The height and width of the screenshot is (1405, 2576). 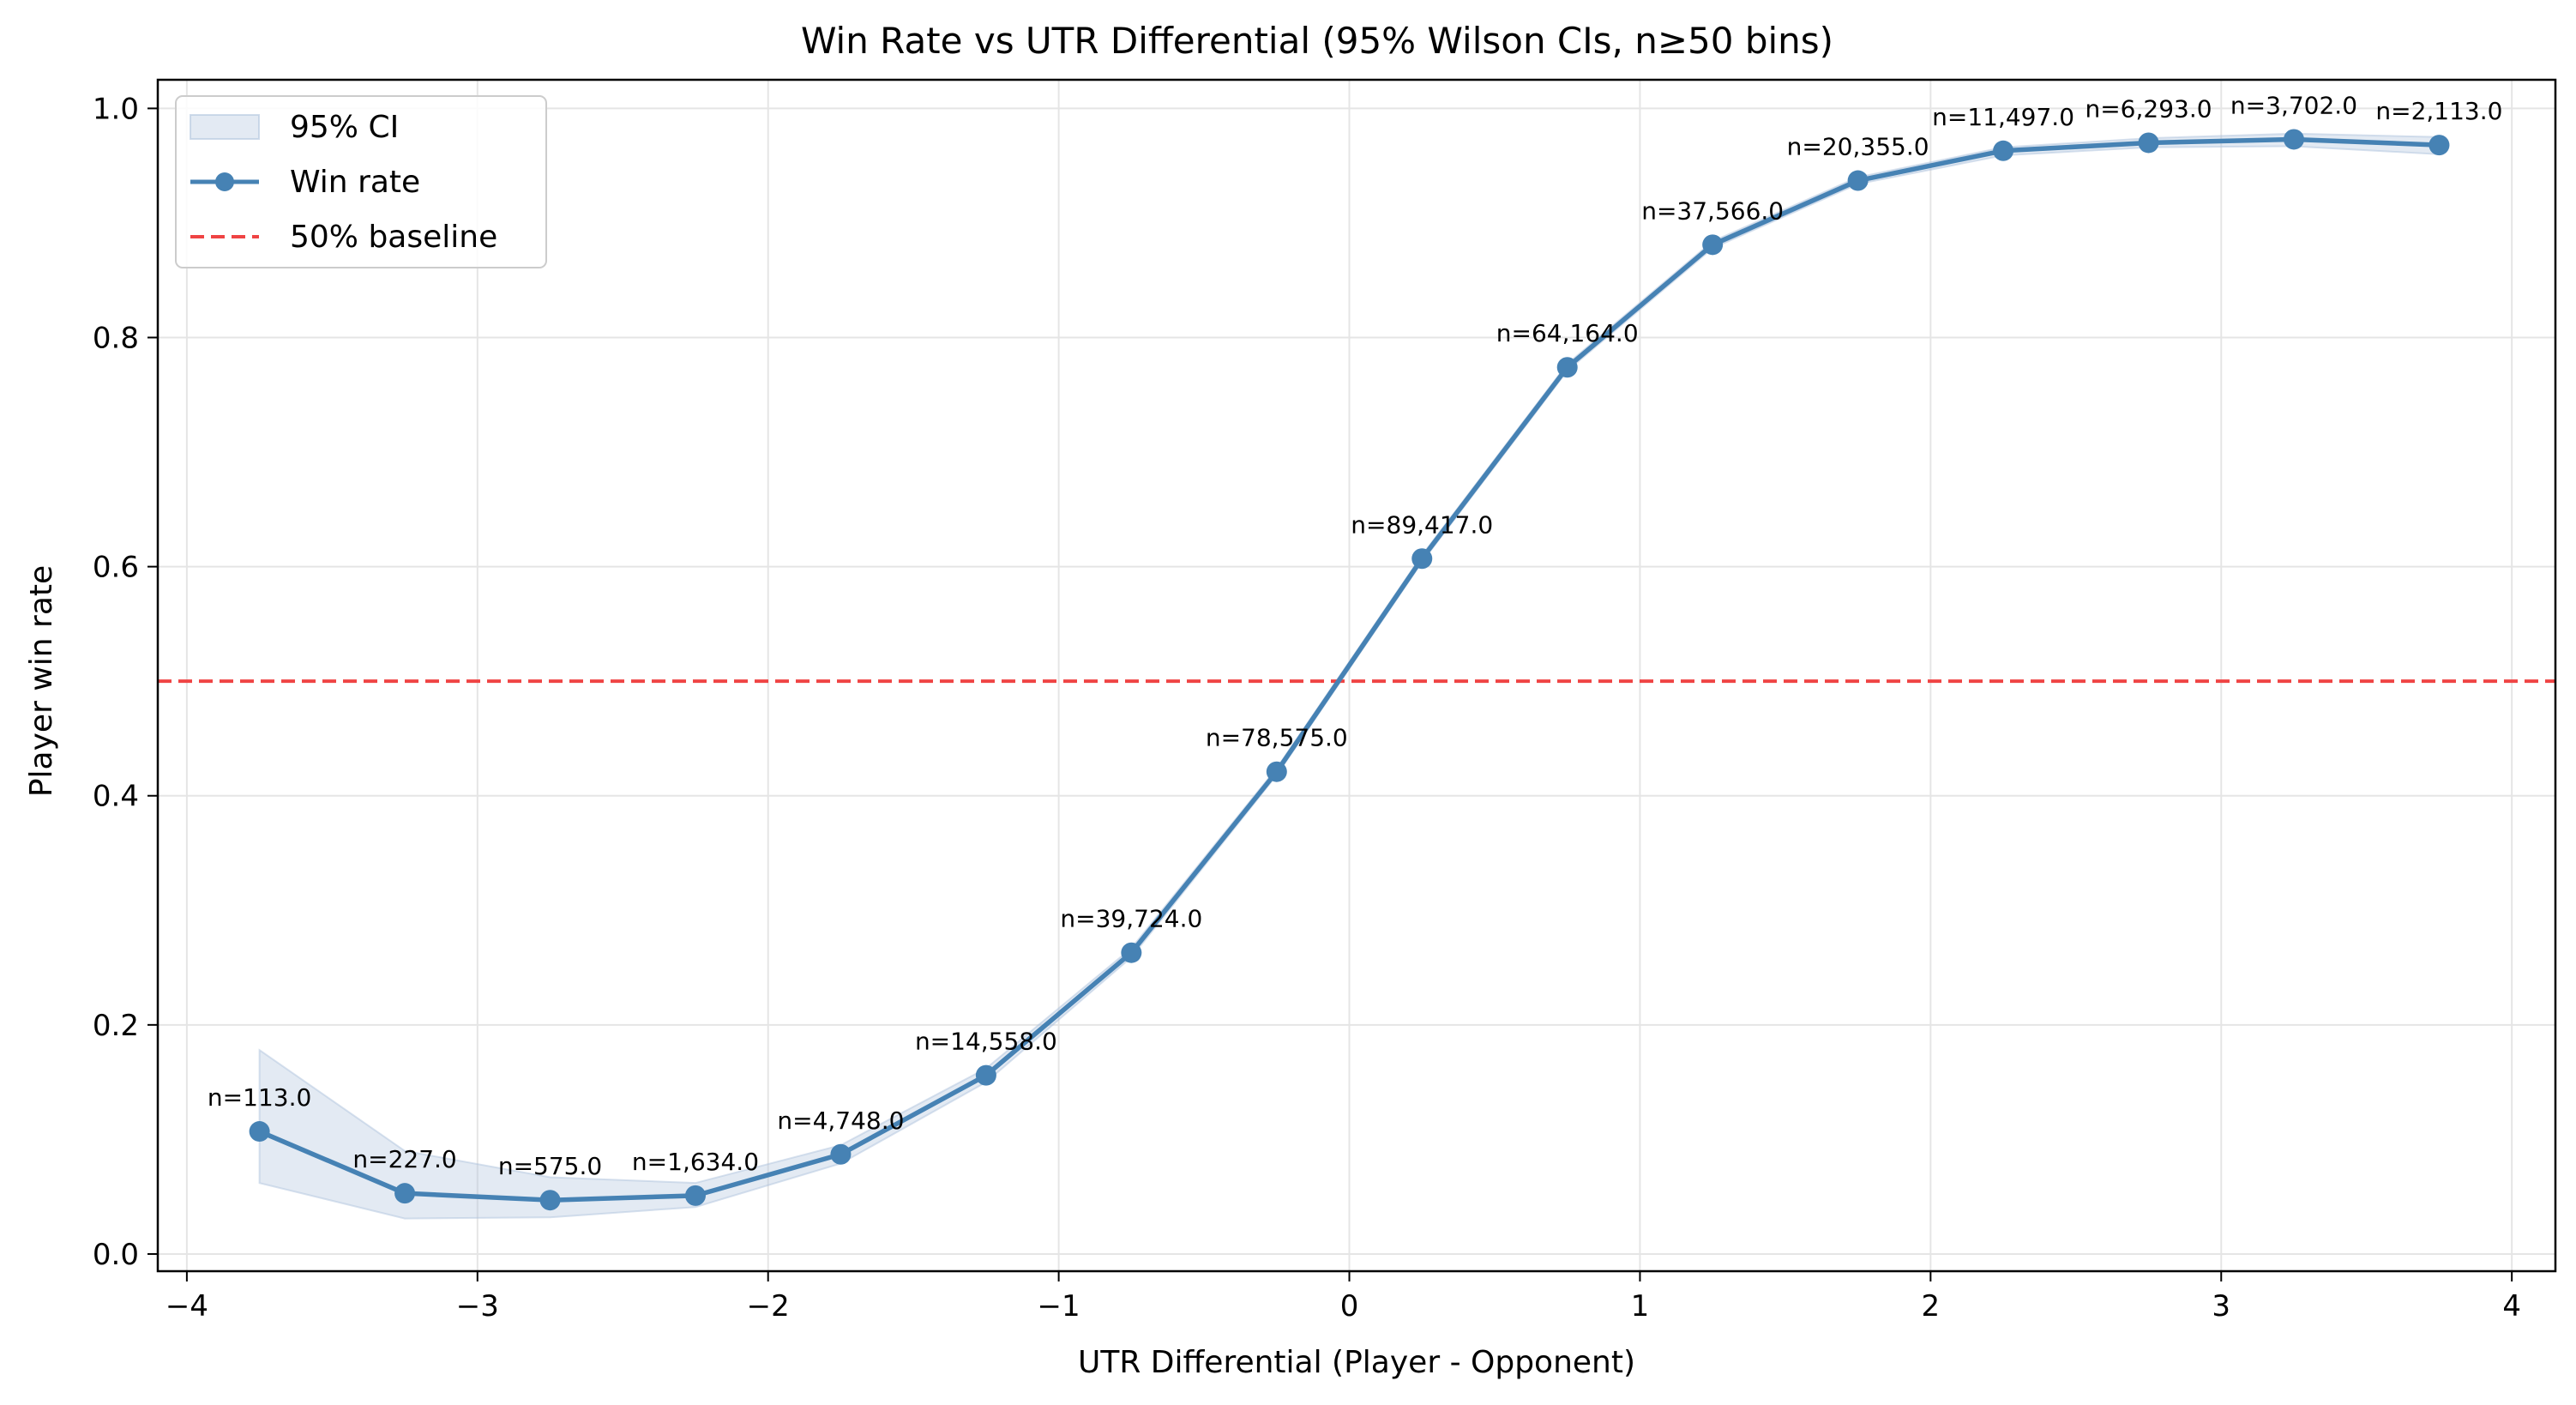 I want to click on sample-size-label: n=113.0, so click(x=259, y=1097).